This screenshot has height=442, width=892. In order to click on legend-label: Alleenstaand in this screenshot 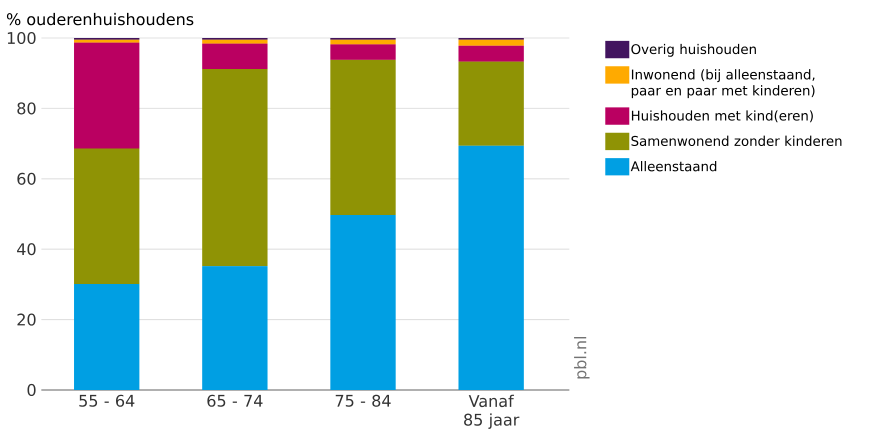, I will do `click(673, 166)`.